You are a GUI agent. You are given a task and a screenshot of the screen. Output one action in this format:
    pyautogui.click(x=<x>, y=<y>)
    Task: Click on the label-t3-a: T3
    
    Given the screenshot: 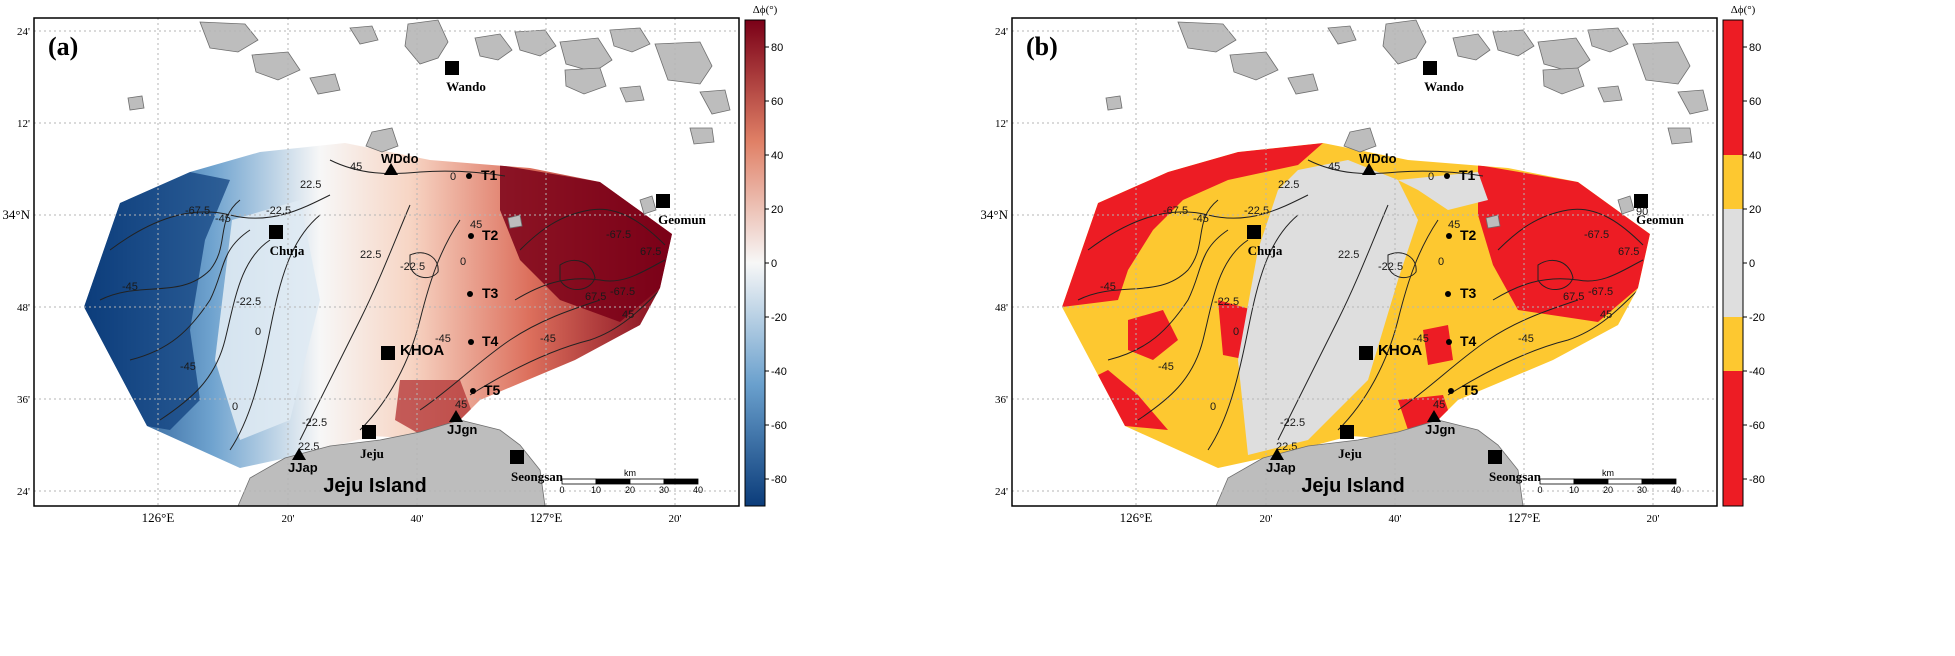 What is the action you would take?
    pyautogui.click(x=490, y=293)
    